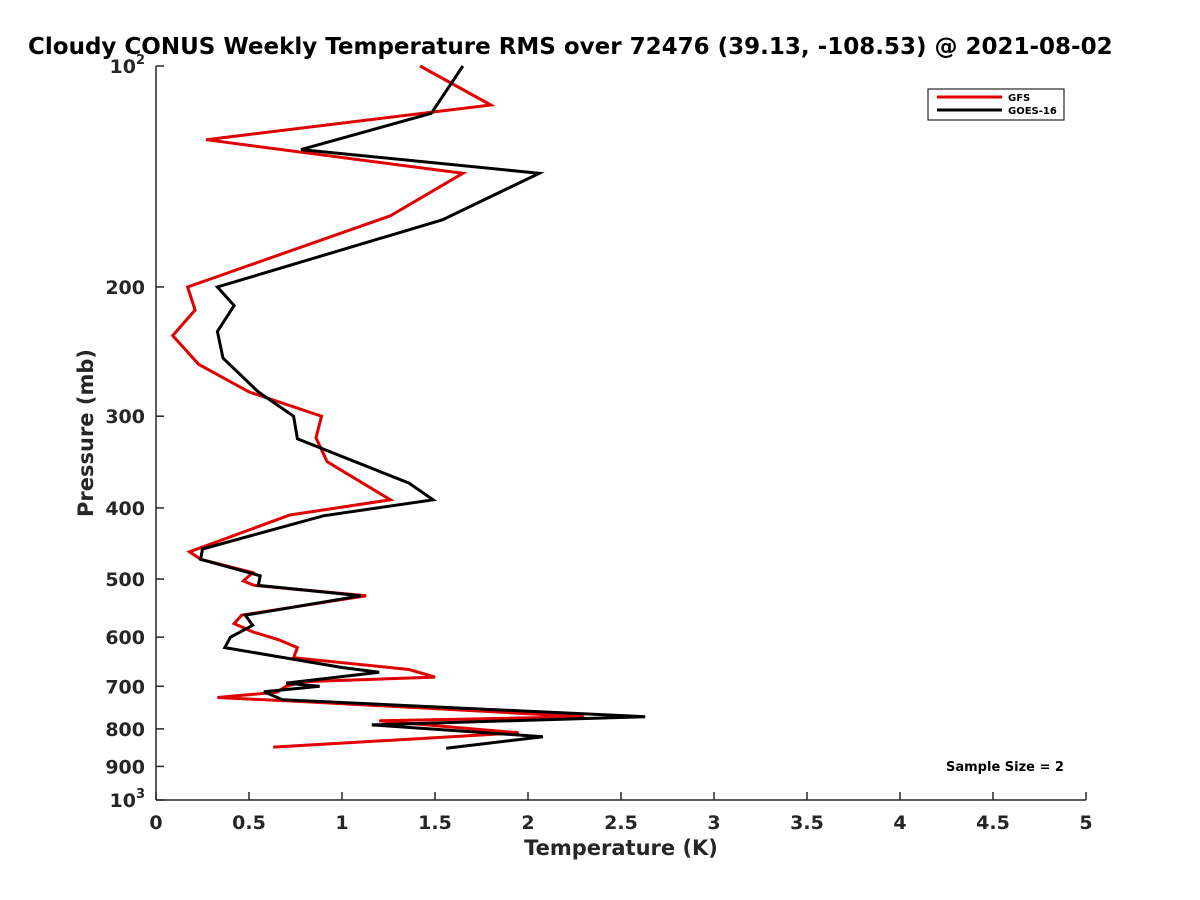  Describe the element at coordinates (125, 580) in the screenshot. I see `y-tick-label: 500` at that location.